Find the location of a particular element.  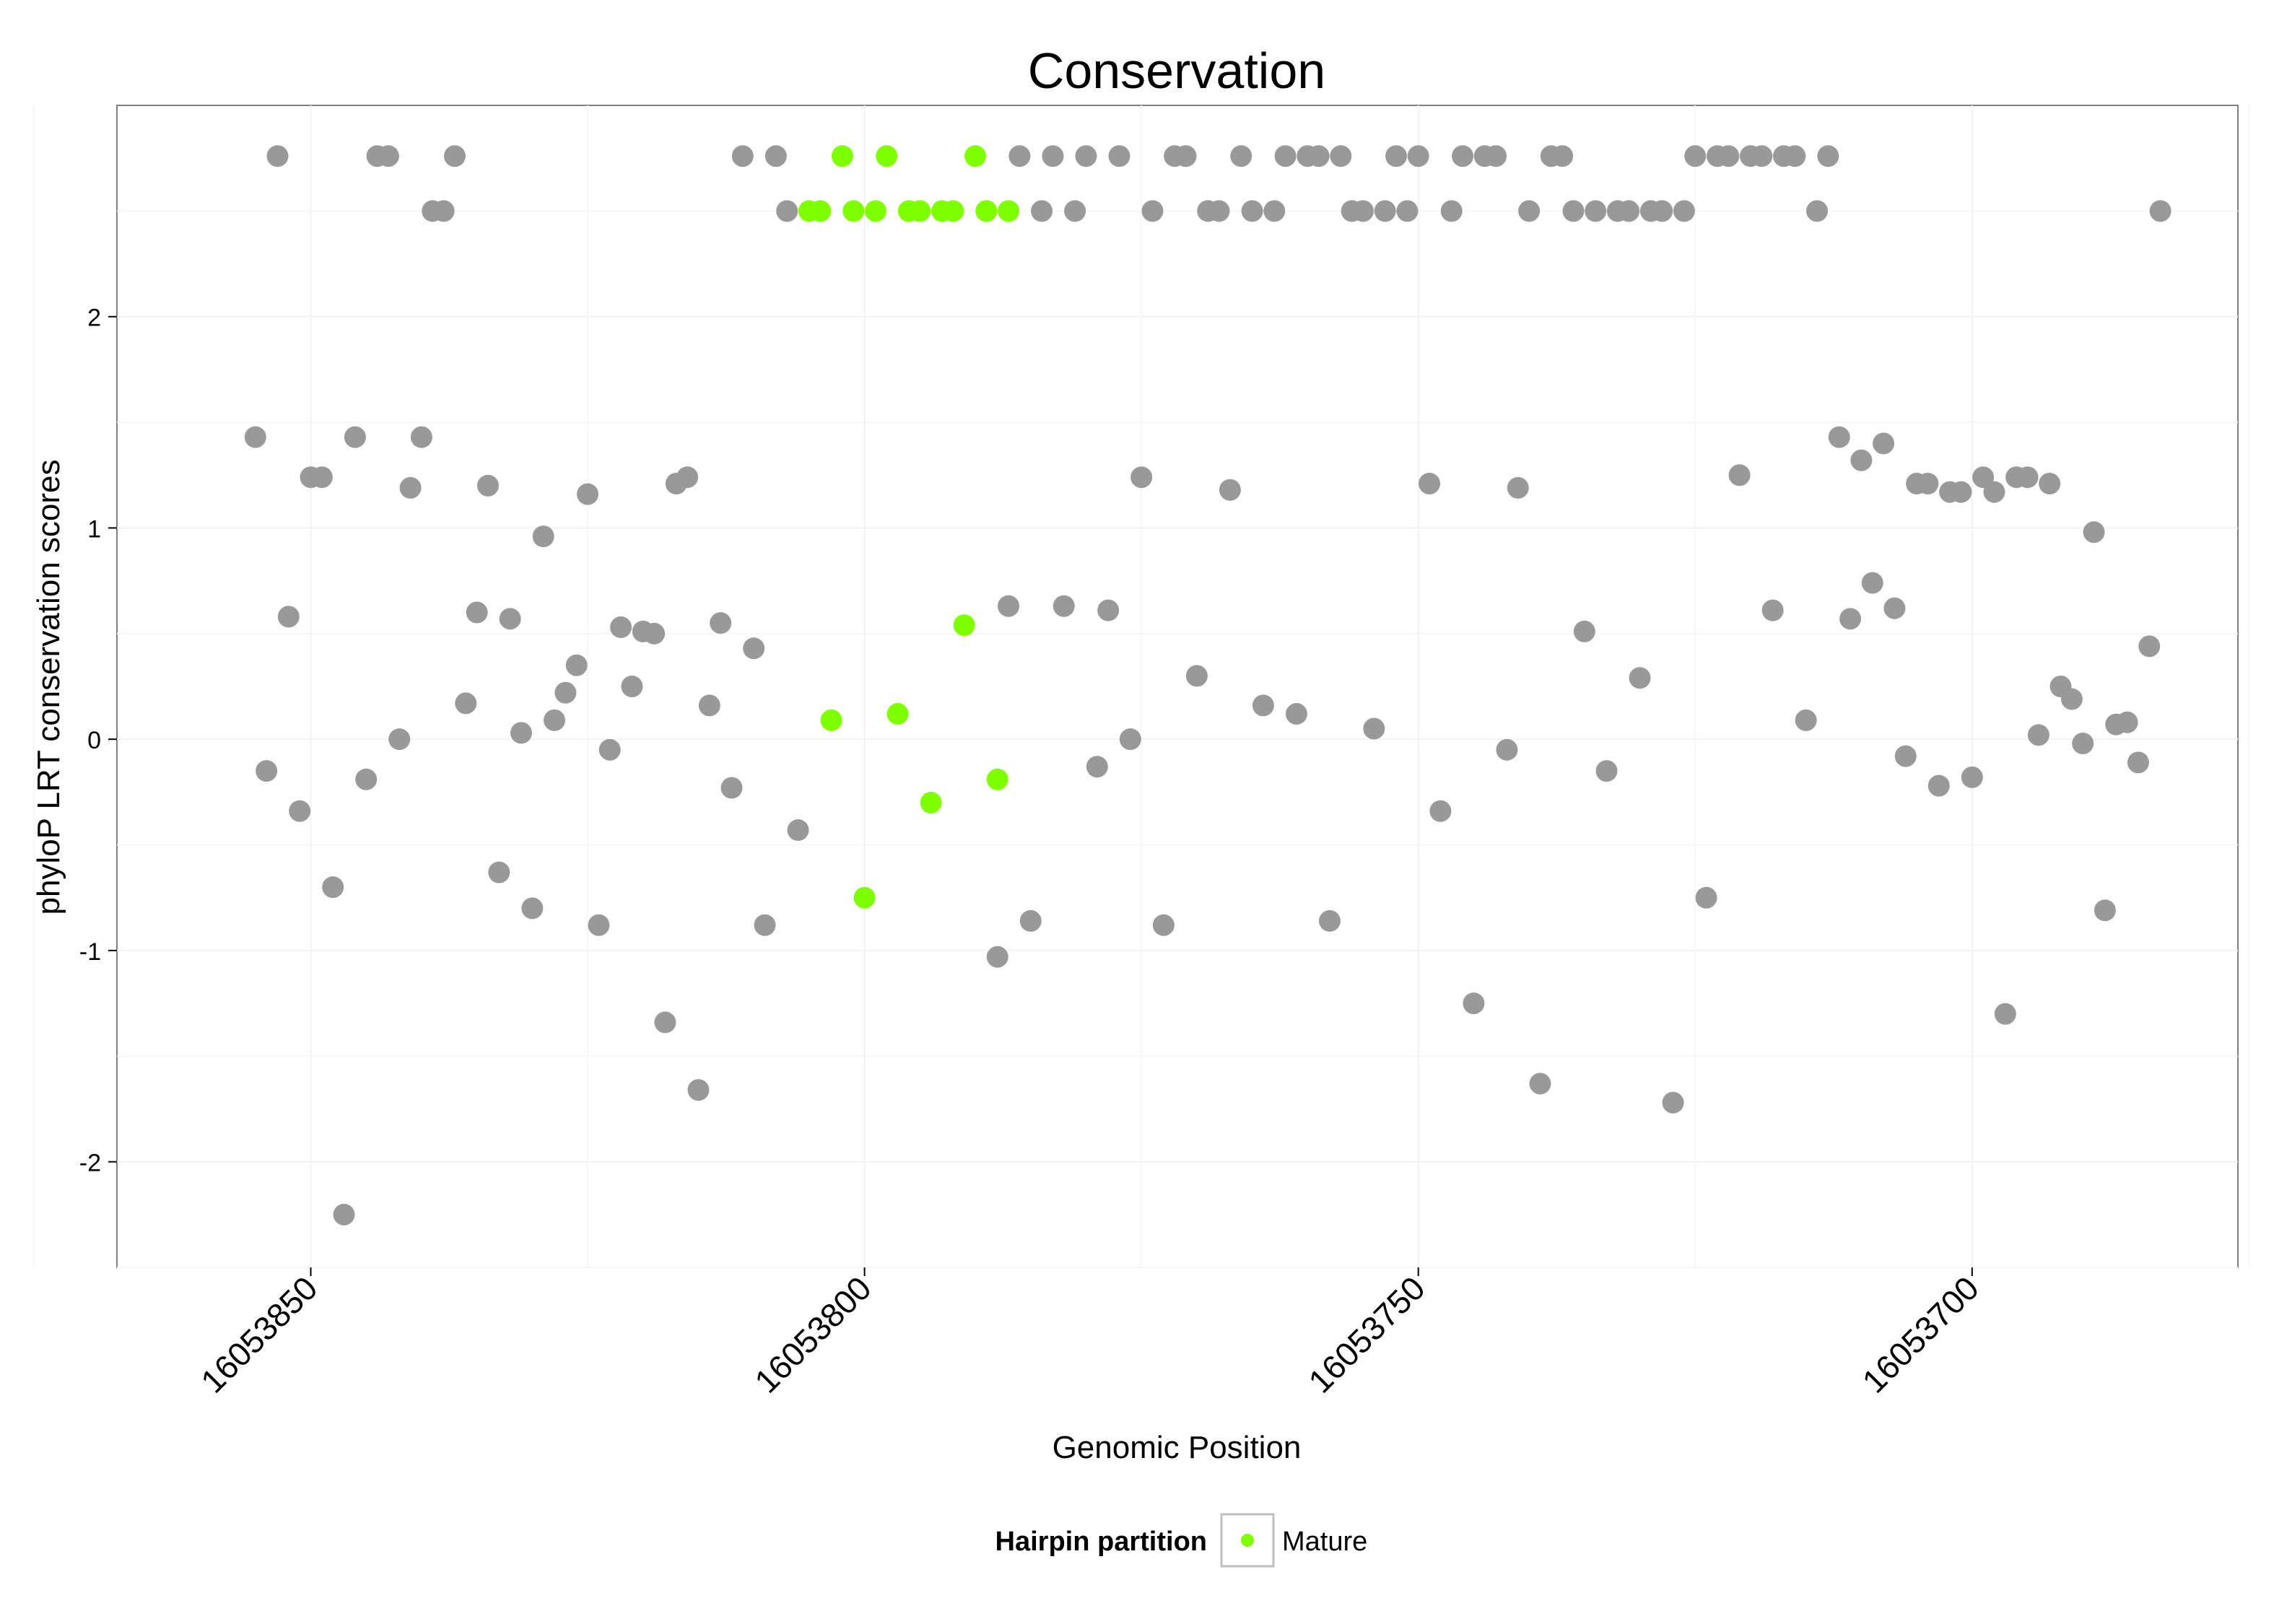

legend-title: Hairpin partition is located at coordinates (1102, 1542).